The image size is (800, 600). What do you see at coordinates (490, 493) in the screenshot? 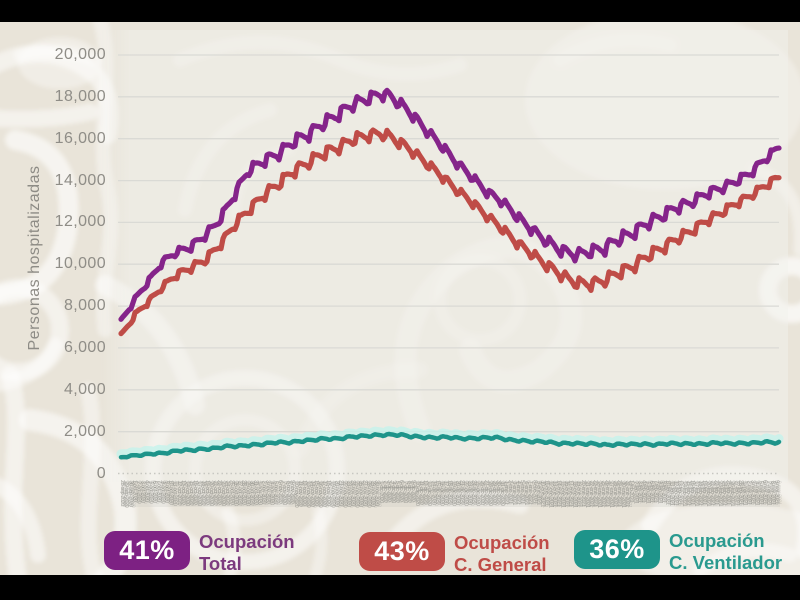
I see `svg-text: 28-dic-2020` at bounding box center [490, 493].